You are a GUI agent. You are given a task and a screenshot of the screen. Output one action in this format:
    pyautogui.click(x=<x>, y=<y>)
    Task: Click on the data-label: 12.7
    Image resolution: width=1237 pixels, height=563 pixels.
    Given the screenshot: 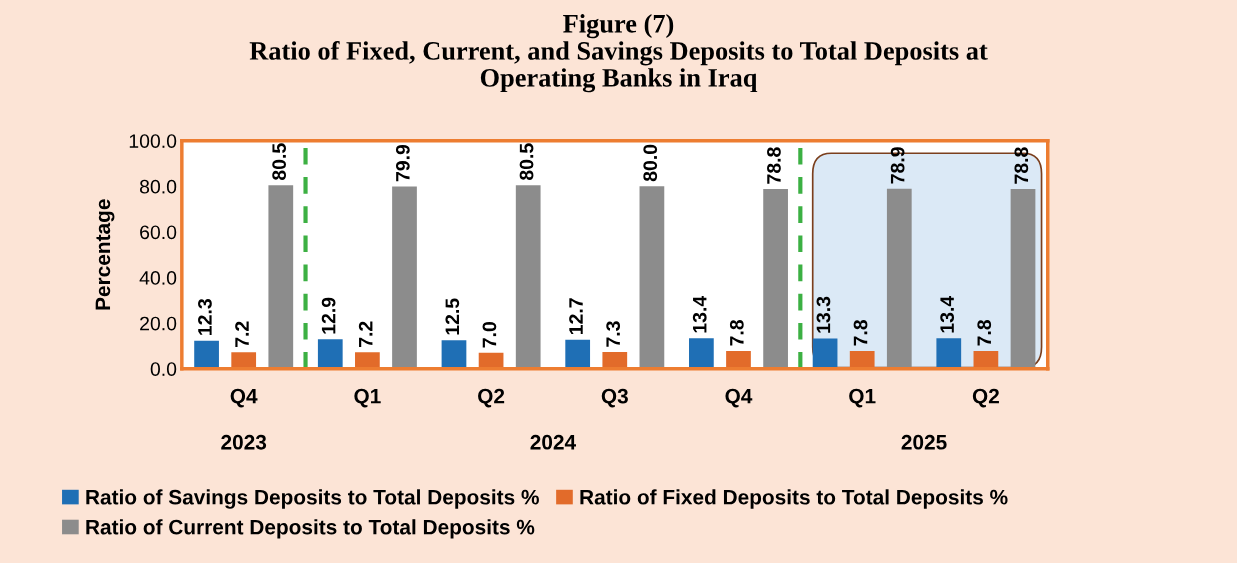 What is the action you would take?
    pyautogui.click(x=576, y=316)
    